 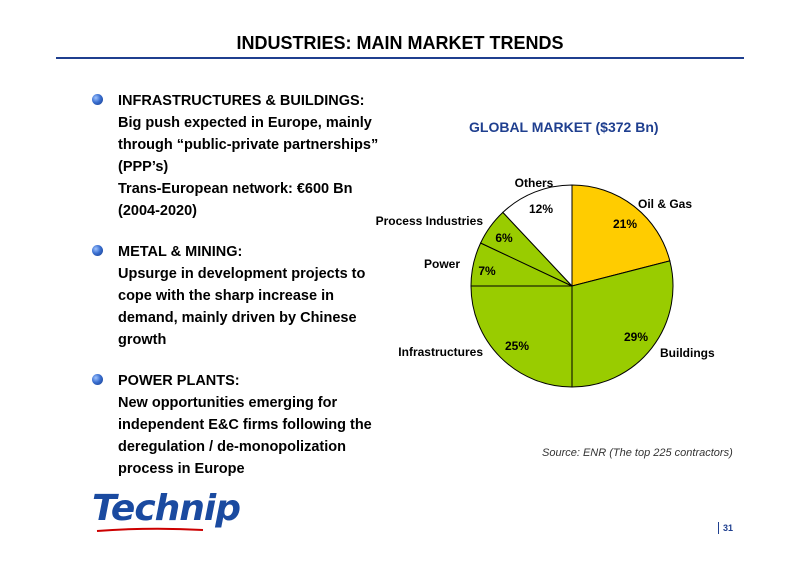 I want to click on pie-category-label: Infrastructures, so click(x=440, y=352).